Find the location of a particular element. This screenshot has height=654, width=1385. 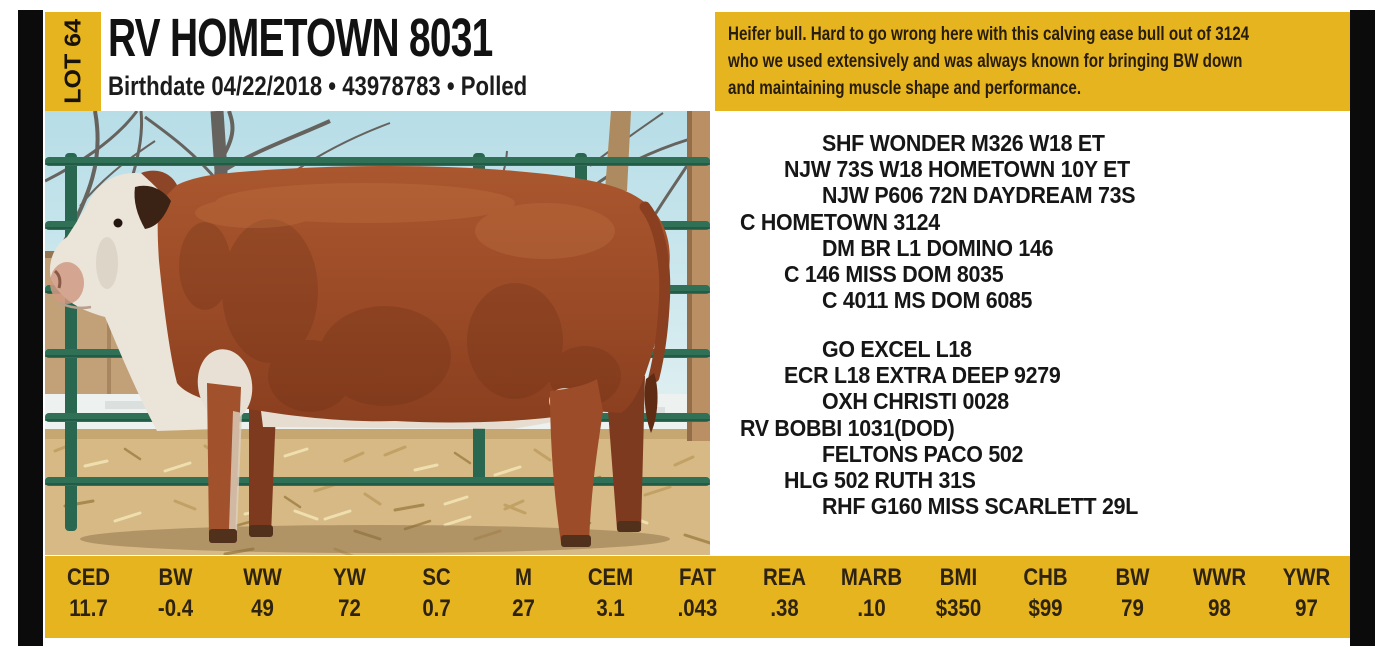

epd-value: 0.7 is located at coordinates (436, 608).